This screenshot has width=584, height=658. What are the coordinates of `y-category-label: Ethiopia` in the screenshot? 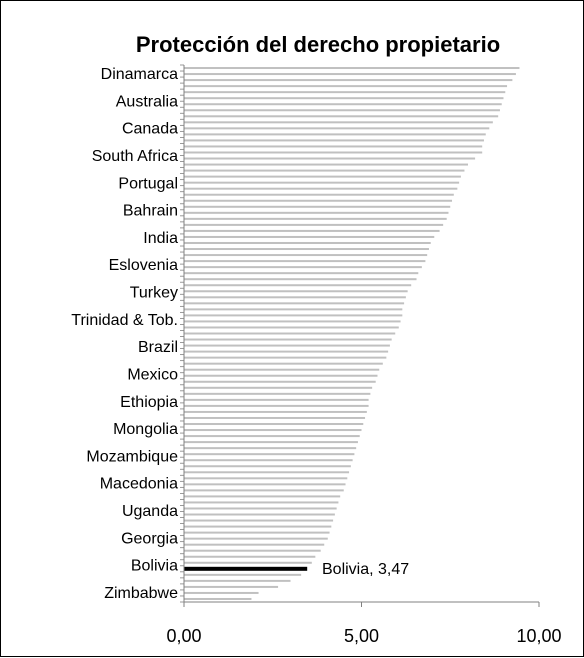 It's located at (149, 402).